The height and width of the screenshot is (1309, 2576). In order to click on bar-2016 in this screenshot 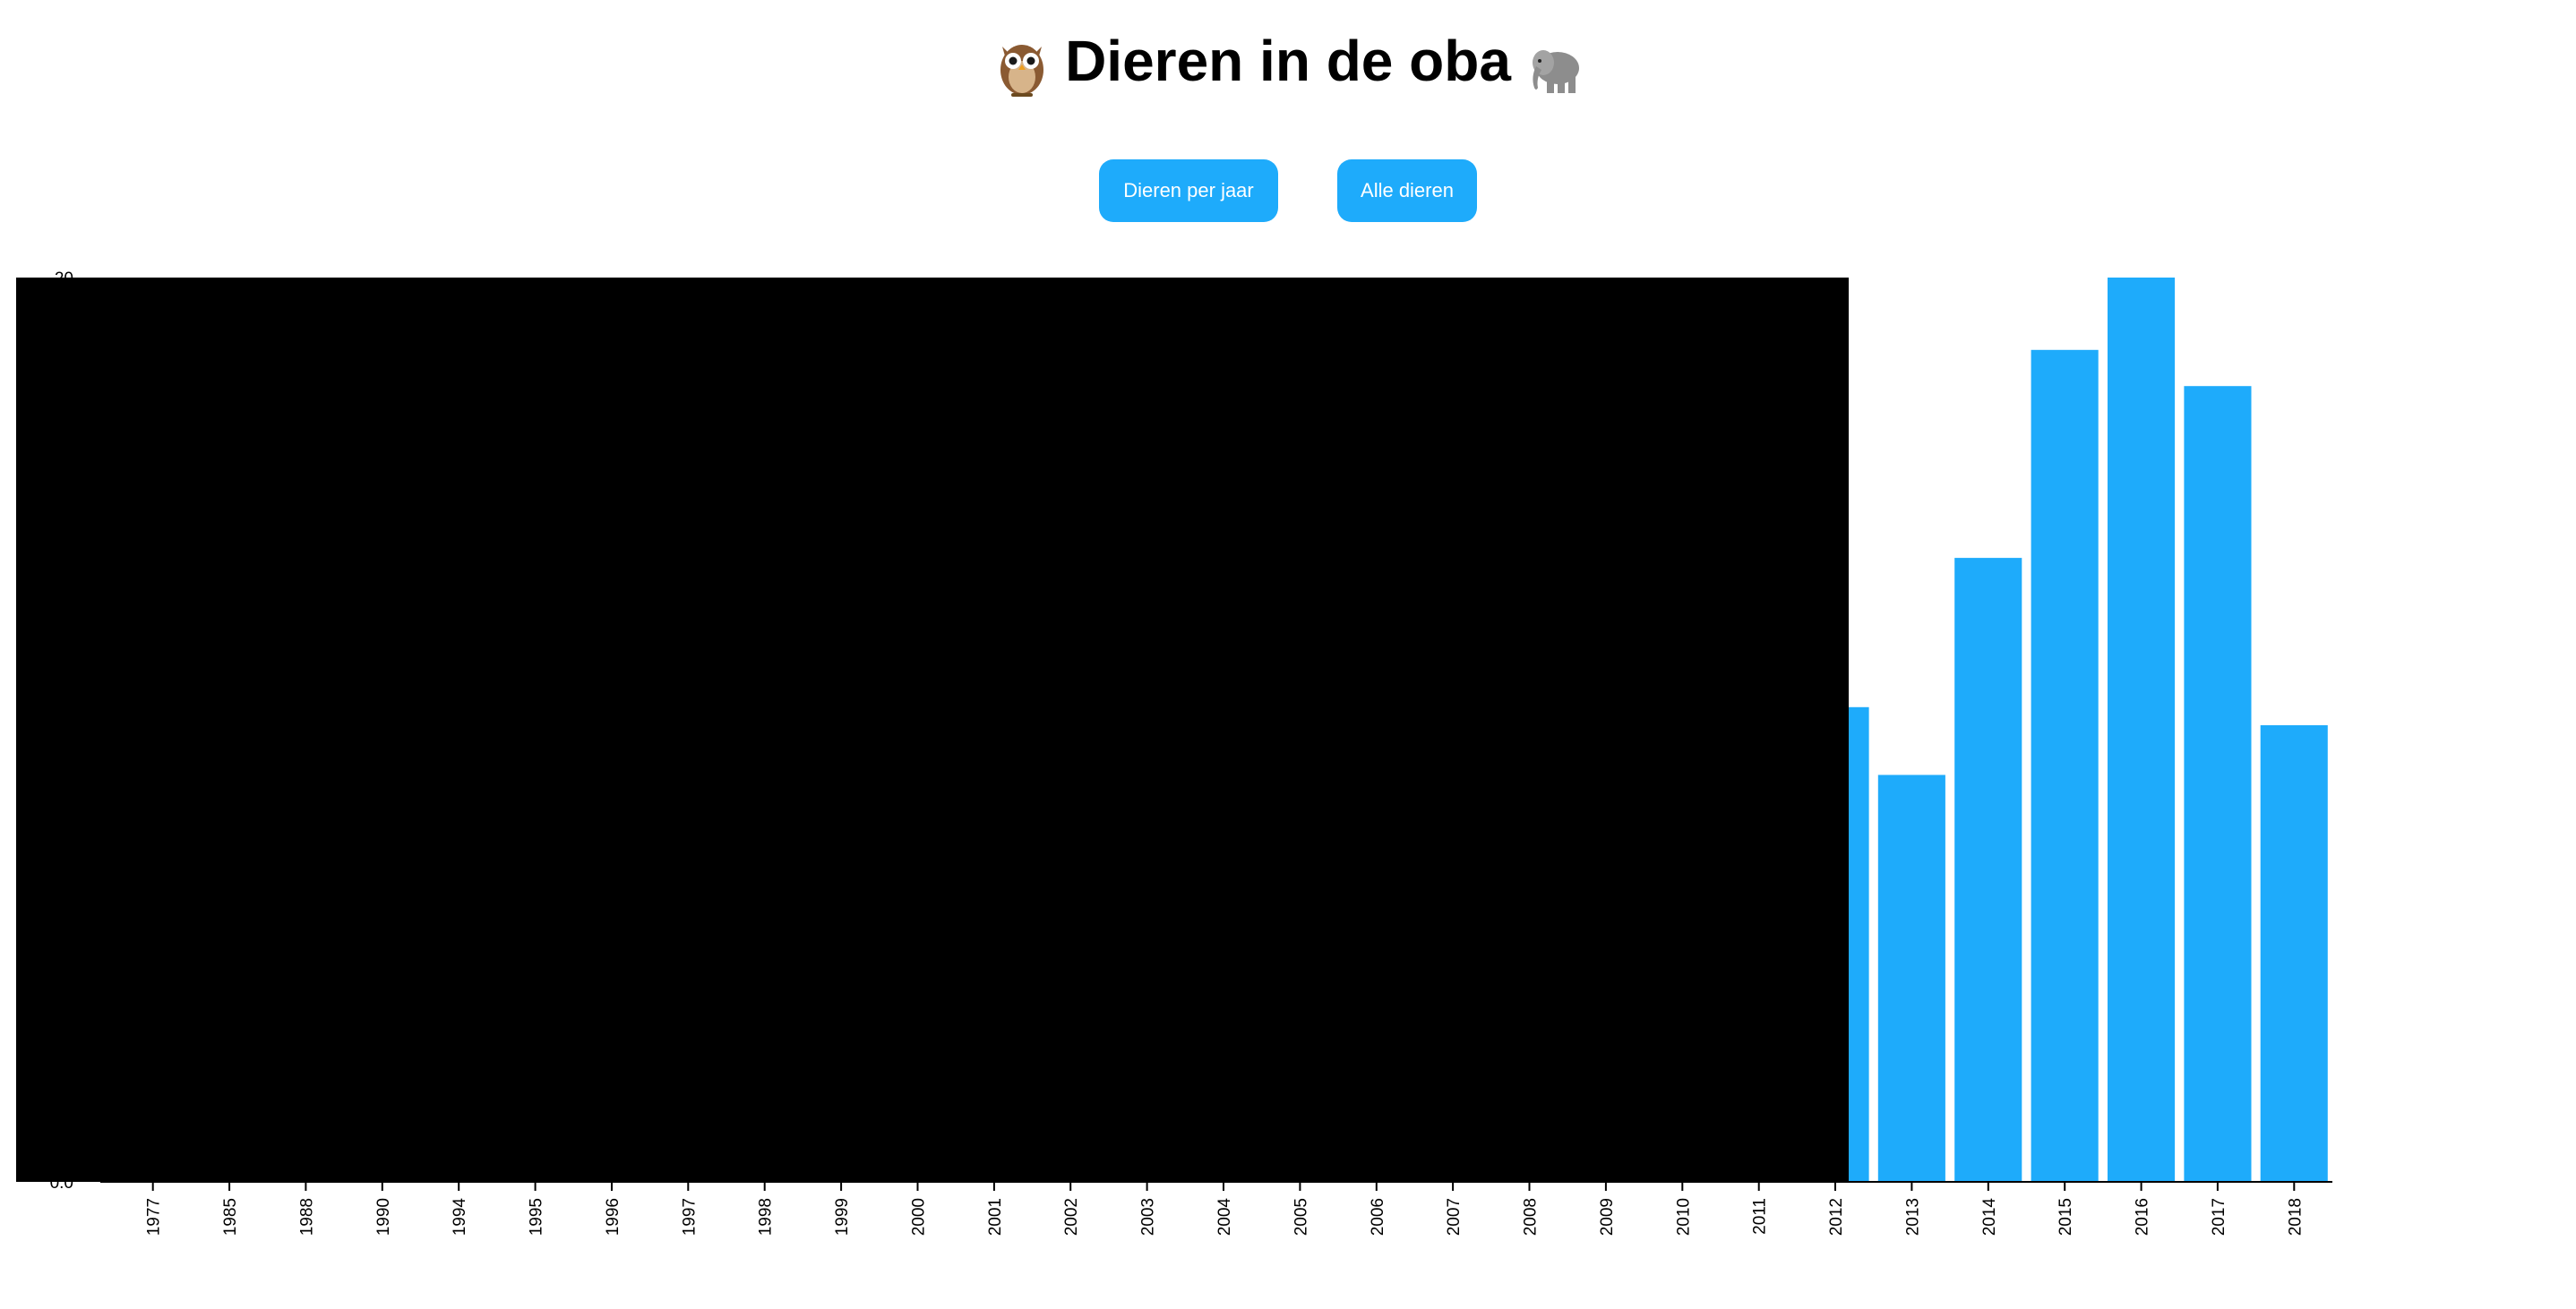, I will do `click(2142, 730)`.